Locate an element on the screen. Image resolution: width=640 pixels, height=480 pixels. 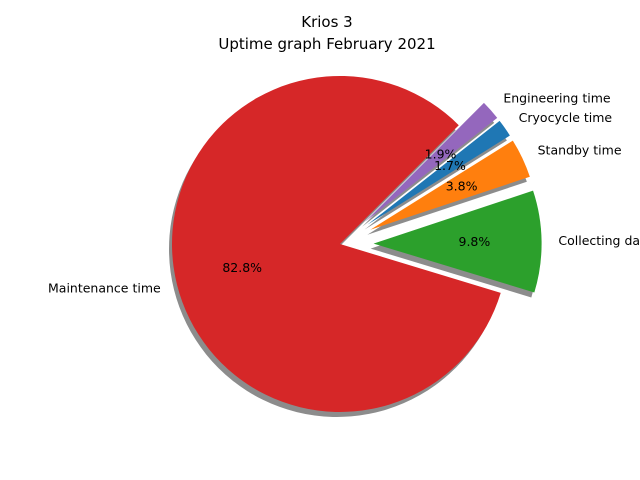
slice-standby-time is located at coordinates (450, 185).